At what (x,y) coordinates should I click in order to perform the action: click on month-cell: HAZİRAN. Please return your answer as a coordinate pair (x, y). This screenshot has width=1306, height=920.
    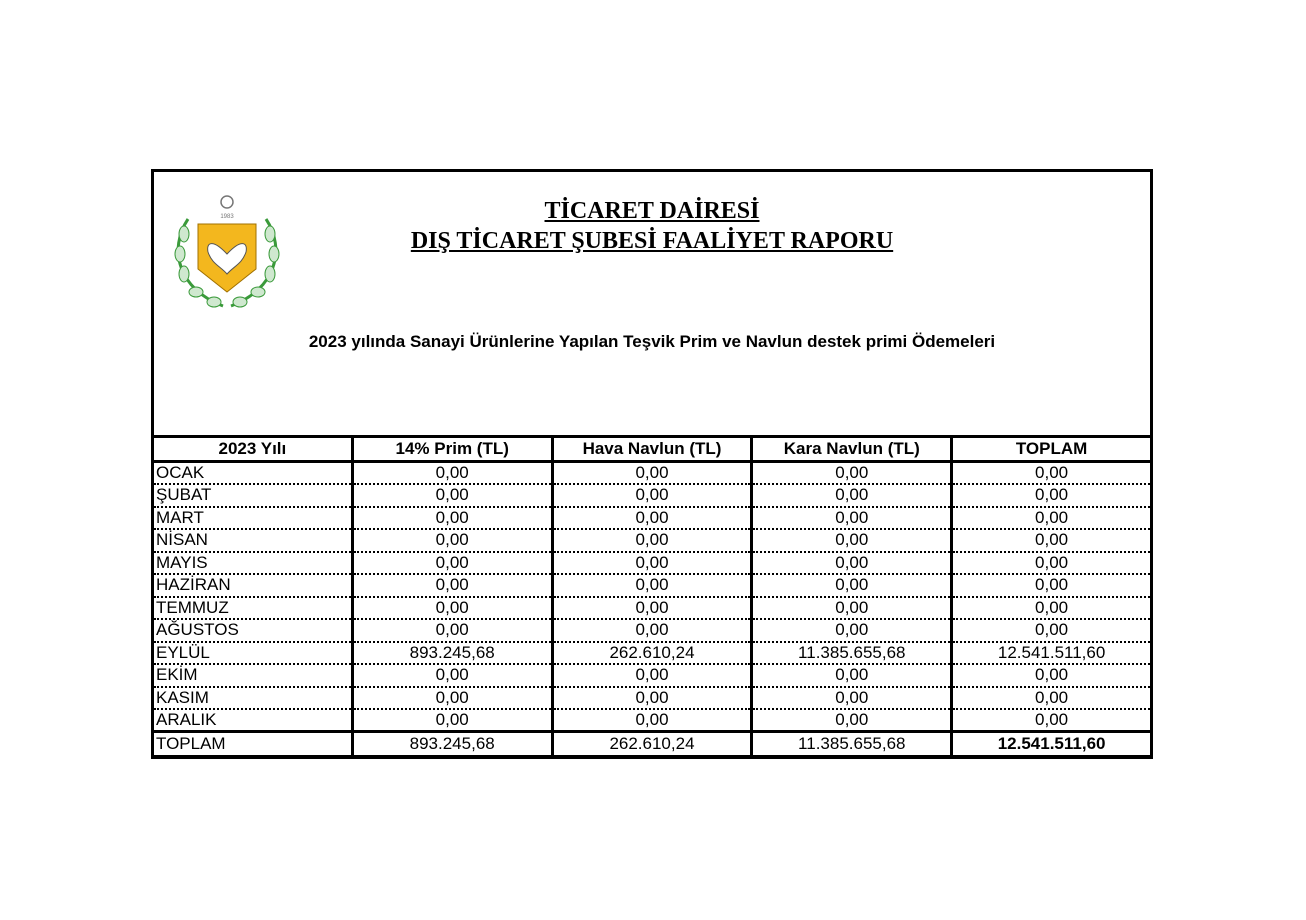
    Looking at the image, I should click on (252, 586).